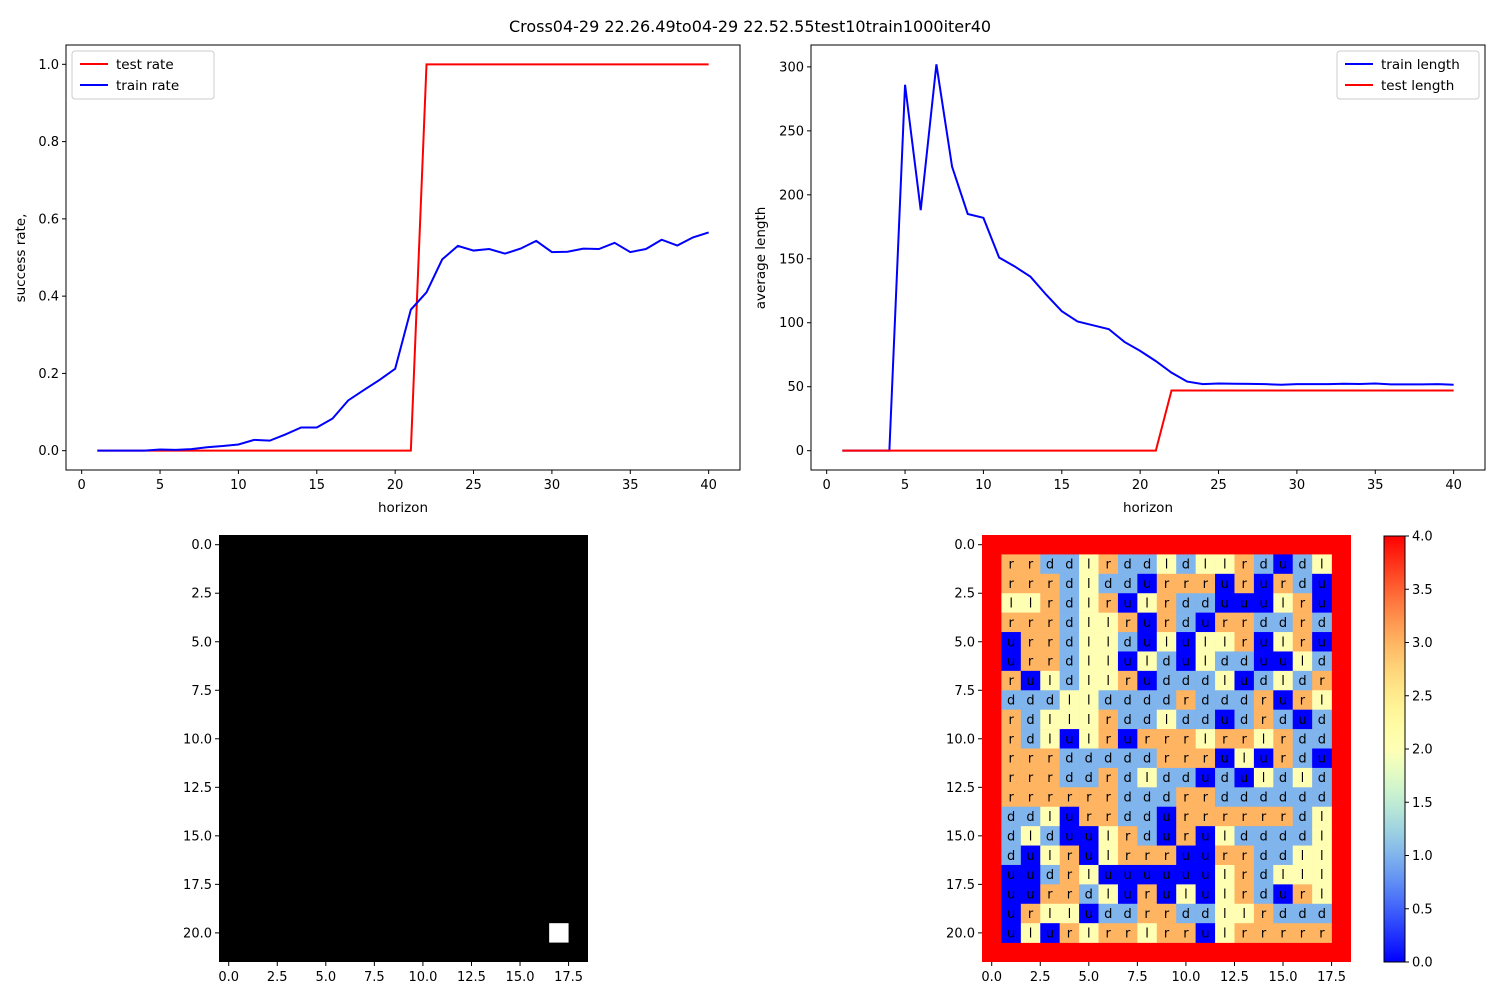  Describe the element at coordinates (48, 219) in the screenshot. I see `y-tick-label: 0.6` at that location.